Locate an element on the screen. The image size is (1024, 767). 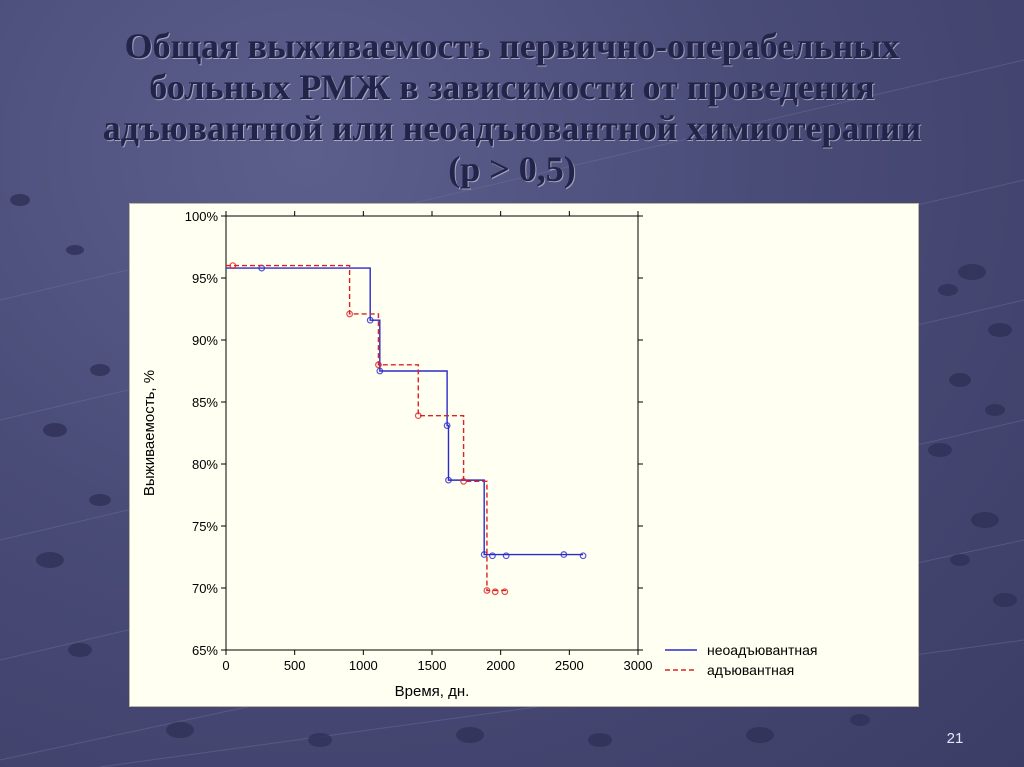
y-tick-label: 65% is located at coordinates (205, 650).